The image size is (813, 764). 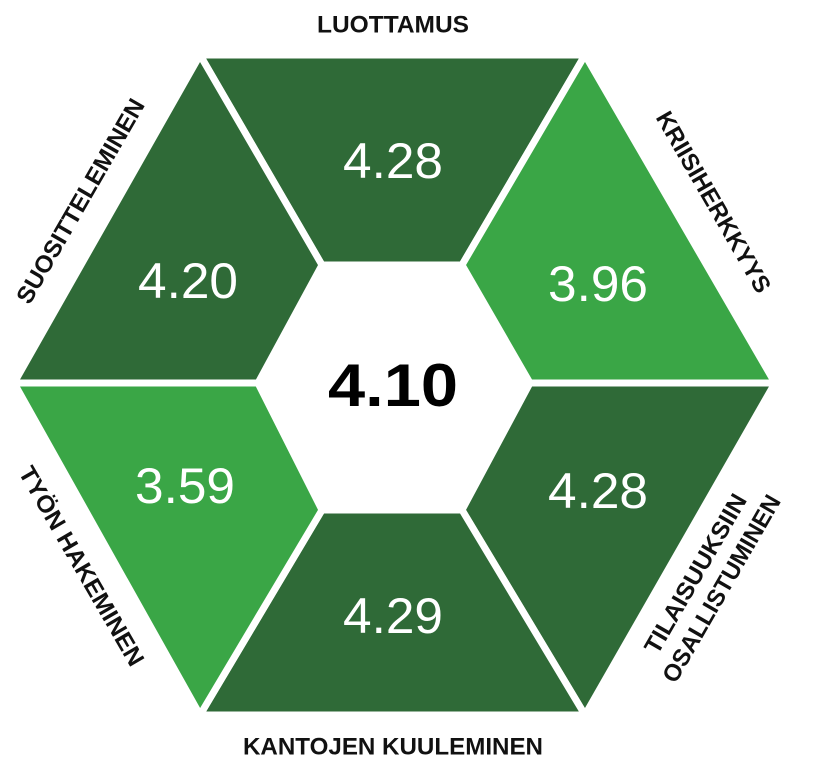 I want to click on segment-value: 4.20, so click(x=188, y=281).